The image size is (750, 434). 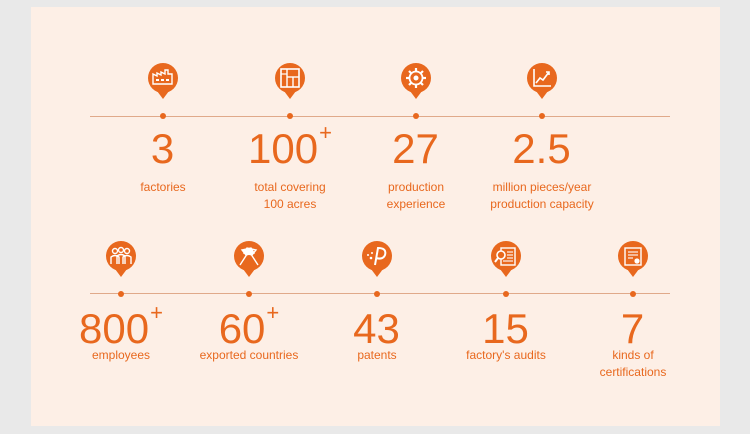 What do you see at coordinates (377, 355) in the screenshot?
I see `stat-label: patents` at bounding box center [377, 355].